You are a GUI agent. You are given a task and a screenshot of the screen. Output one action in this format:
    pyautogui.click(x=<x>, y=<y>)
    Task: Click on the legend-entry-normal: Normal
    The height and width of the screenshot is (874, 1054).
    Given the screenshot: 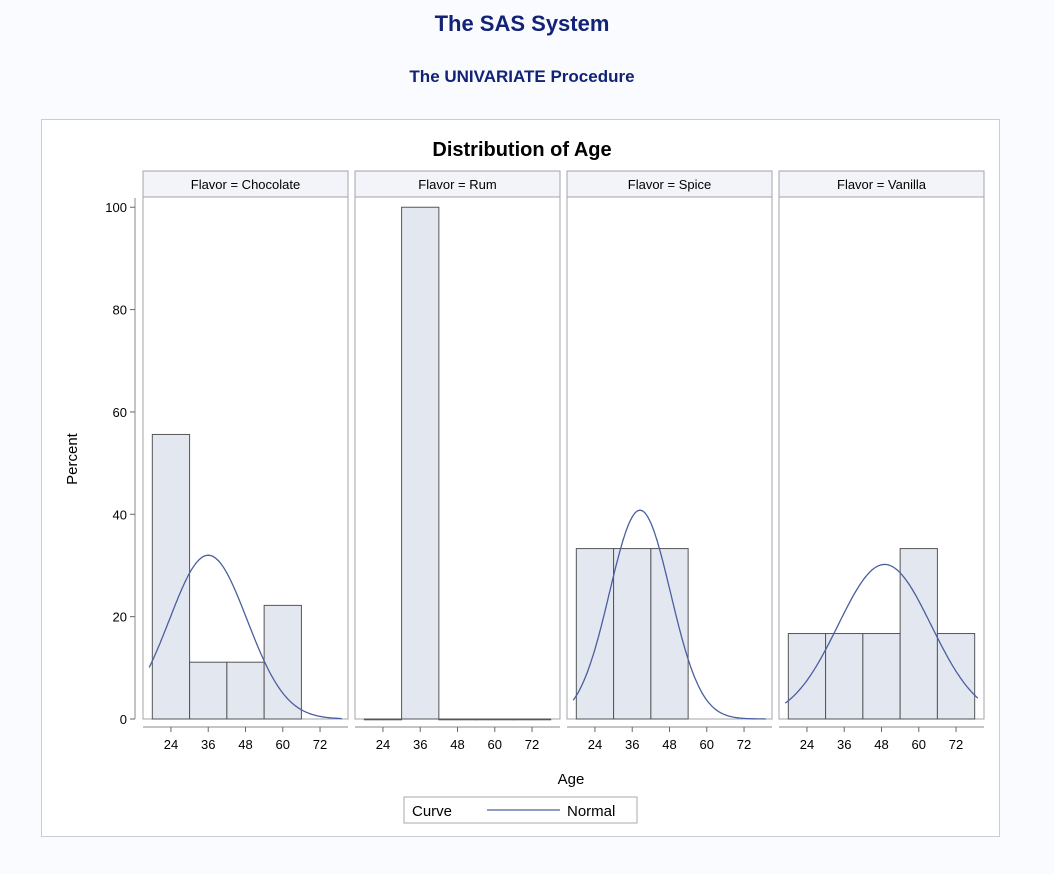 What is the action you would take?
    pyautogui.click(x=591, y=811)
    